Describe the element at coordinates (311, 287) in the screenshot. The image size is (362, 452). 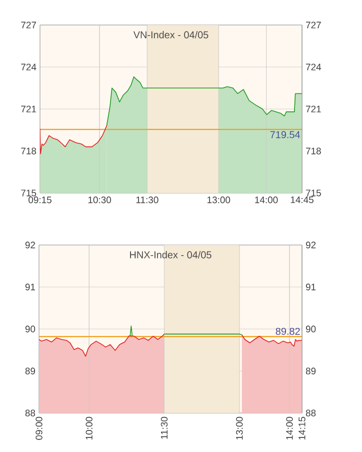
I see `y2-tick-label: 91` at that location.